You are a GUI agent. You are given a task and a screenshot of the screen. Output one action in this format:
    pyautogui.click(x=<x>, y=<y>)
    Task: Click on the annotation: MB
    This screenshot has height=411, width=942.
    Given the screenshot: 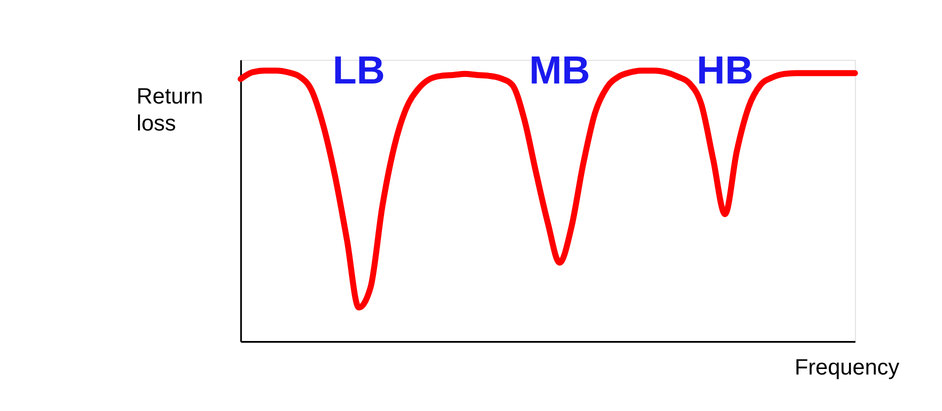 What is the action you would take?
    pyautogui.click(x=559, y=70)
    